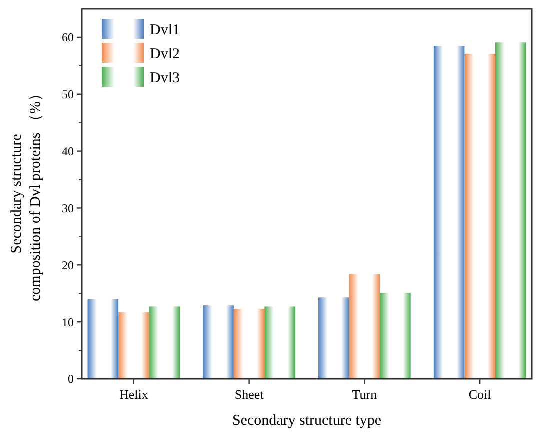 This screenshot has height=439, width=539. Describe the element at coordinates (165, 30) in the screenshot. I see `legend-label: Dvl1` at that location.